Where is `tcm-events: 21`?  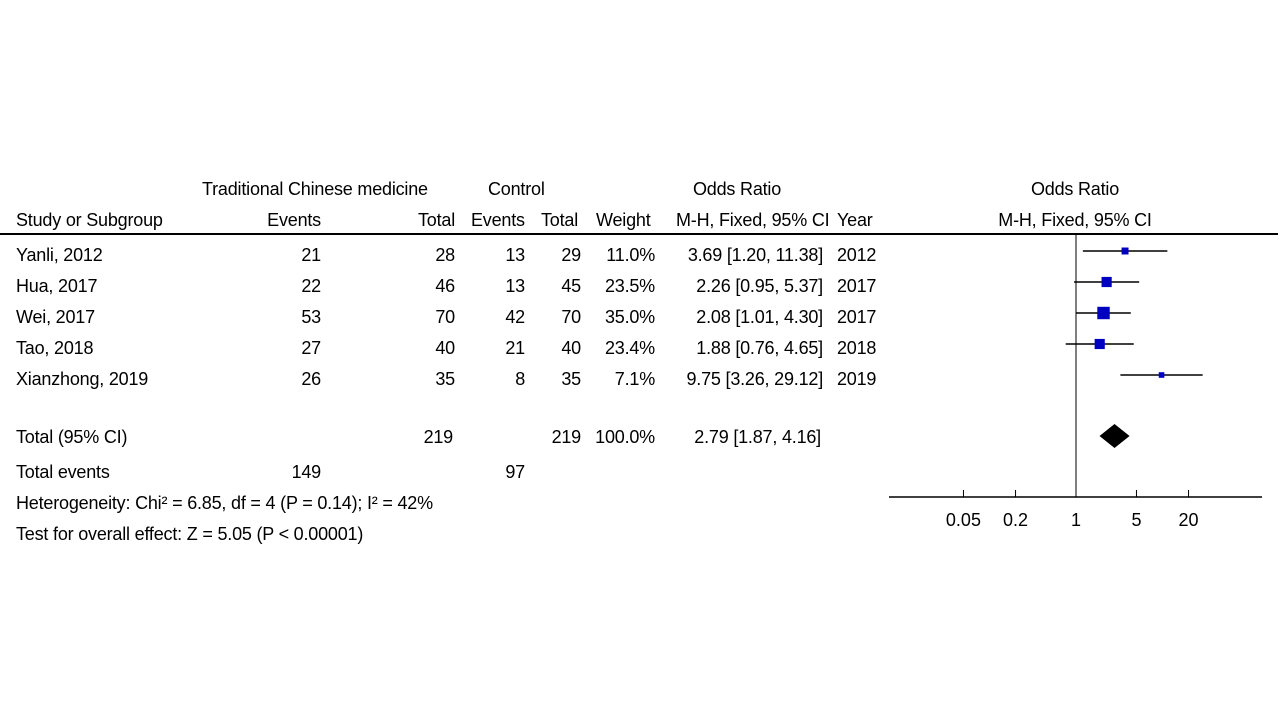
tcm-events: 21 is located at coordinates (311, 255).